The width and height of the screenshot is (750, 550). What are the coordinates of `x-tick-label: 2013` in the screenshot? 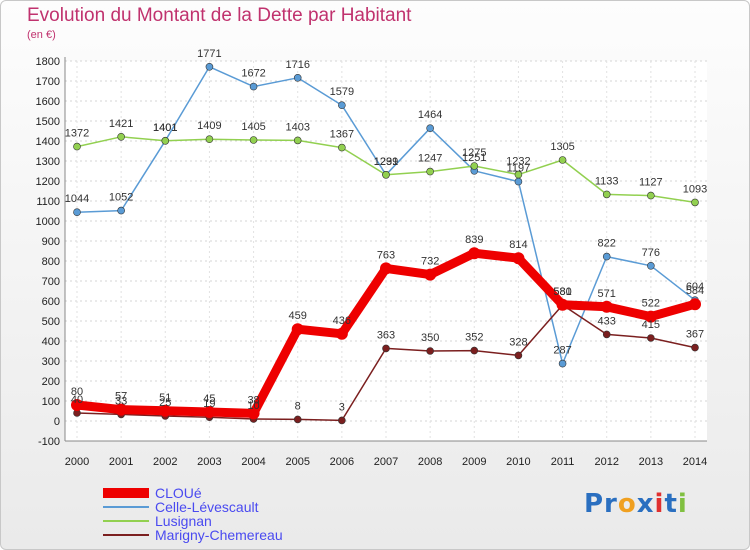 It's located at (651, 462).